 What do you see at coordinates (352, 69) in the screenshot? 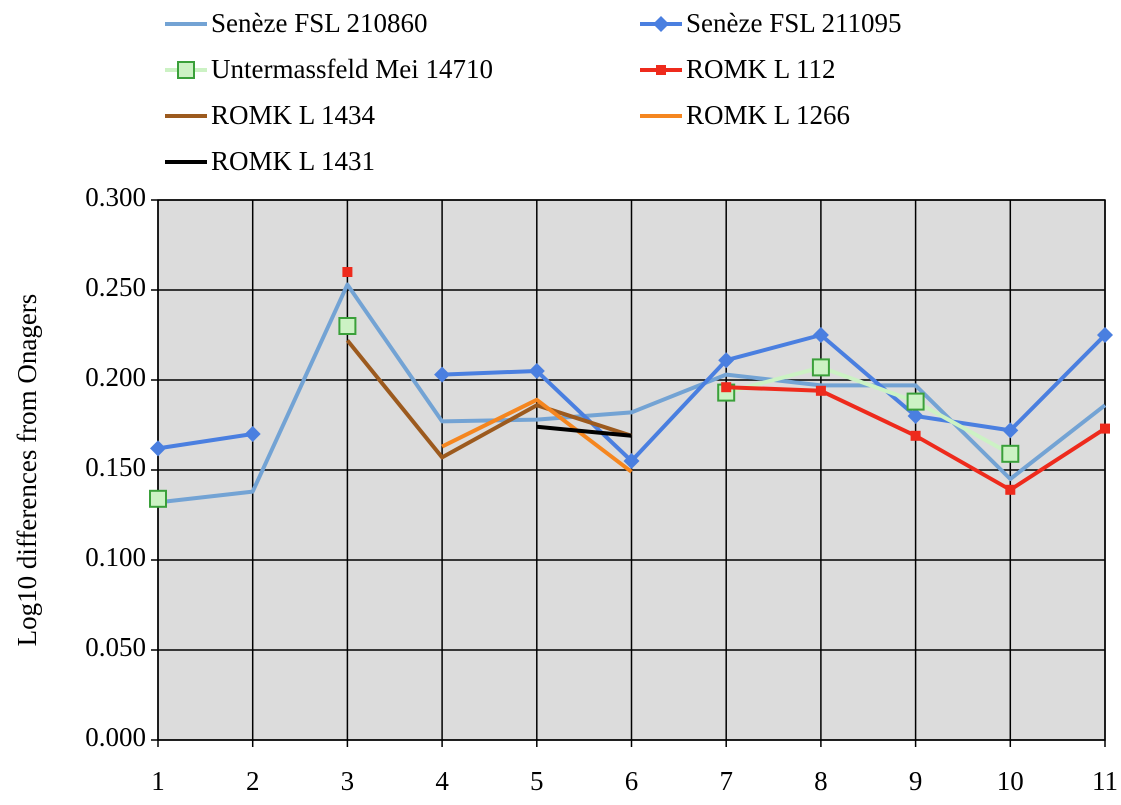
I see `legend-label: Untermassfeld Mei 14710` at bounding box center [352, 69].